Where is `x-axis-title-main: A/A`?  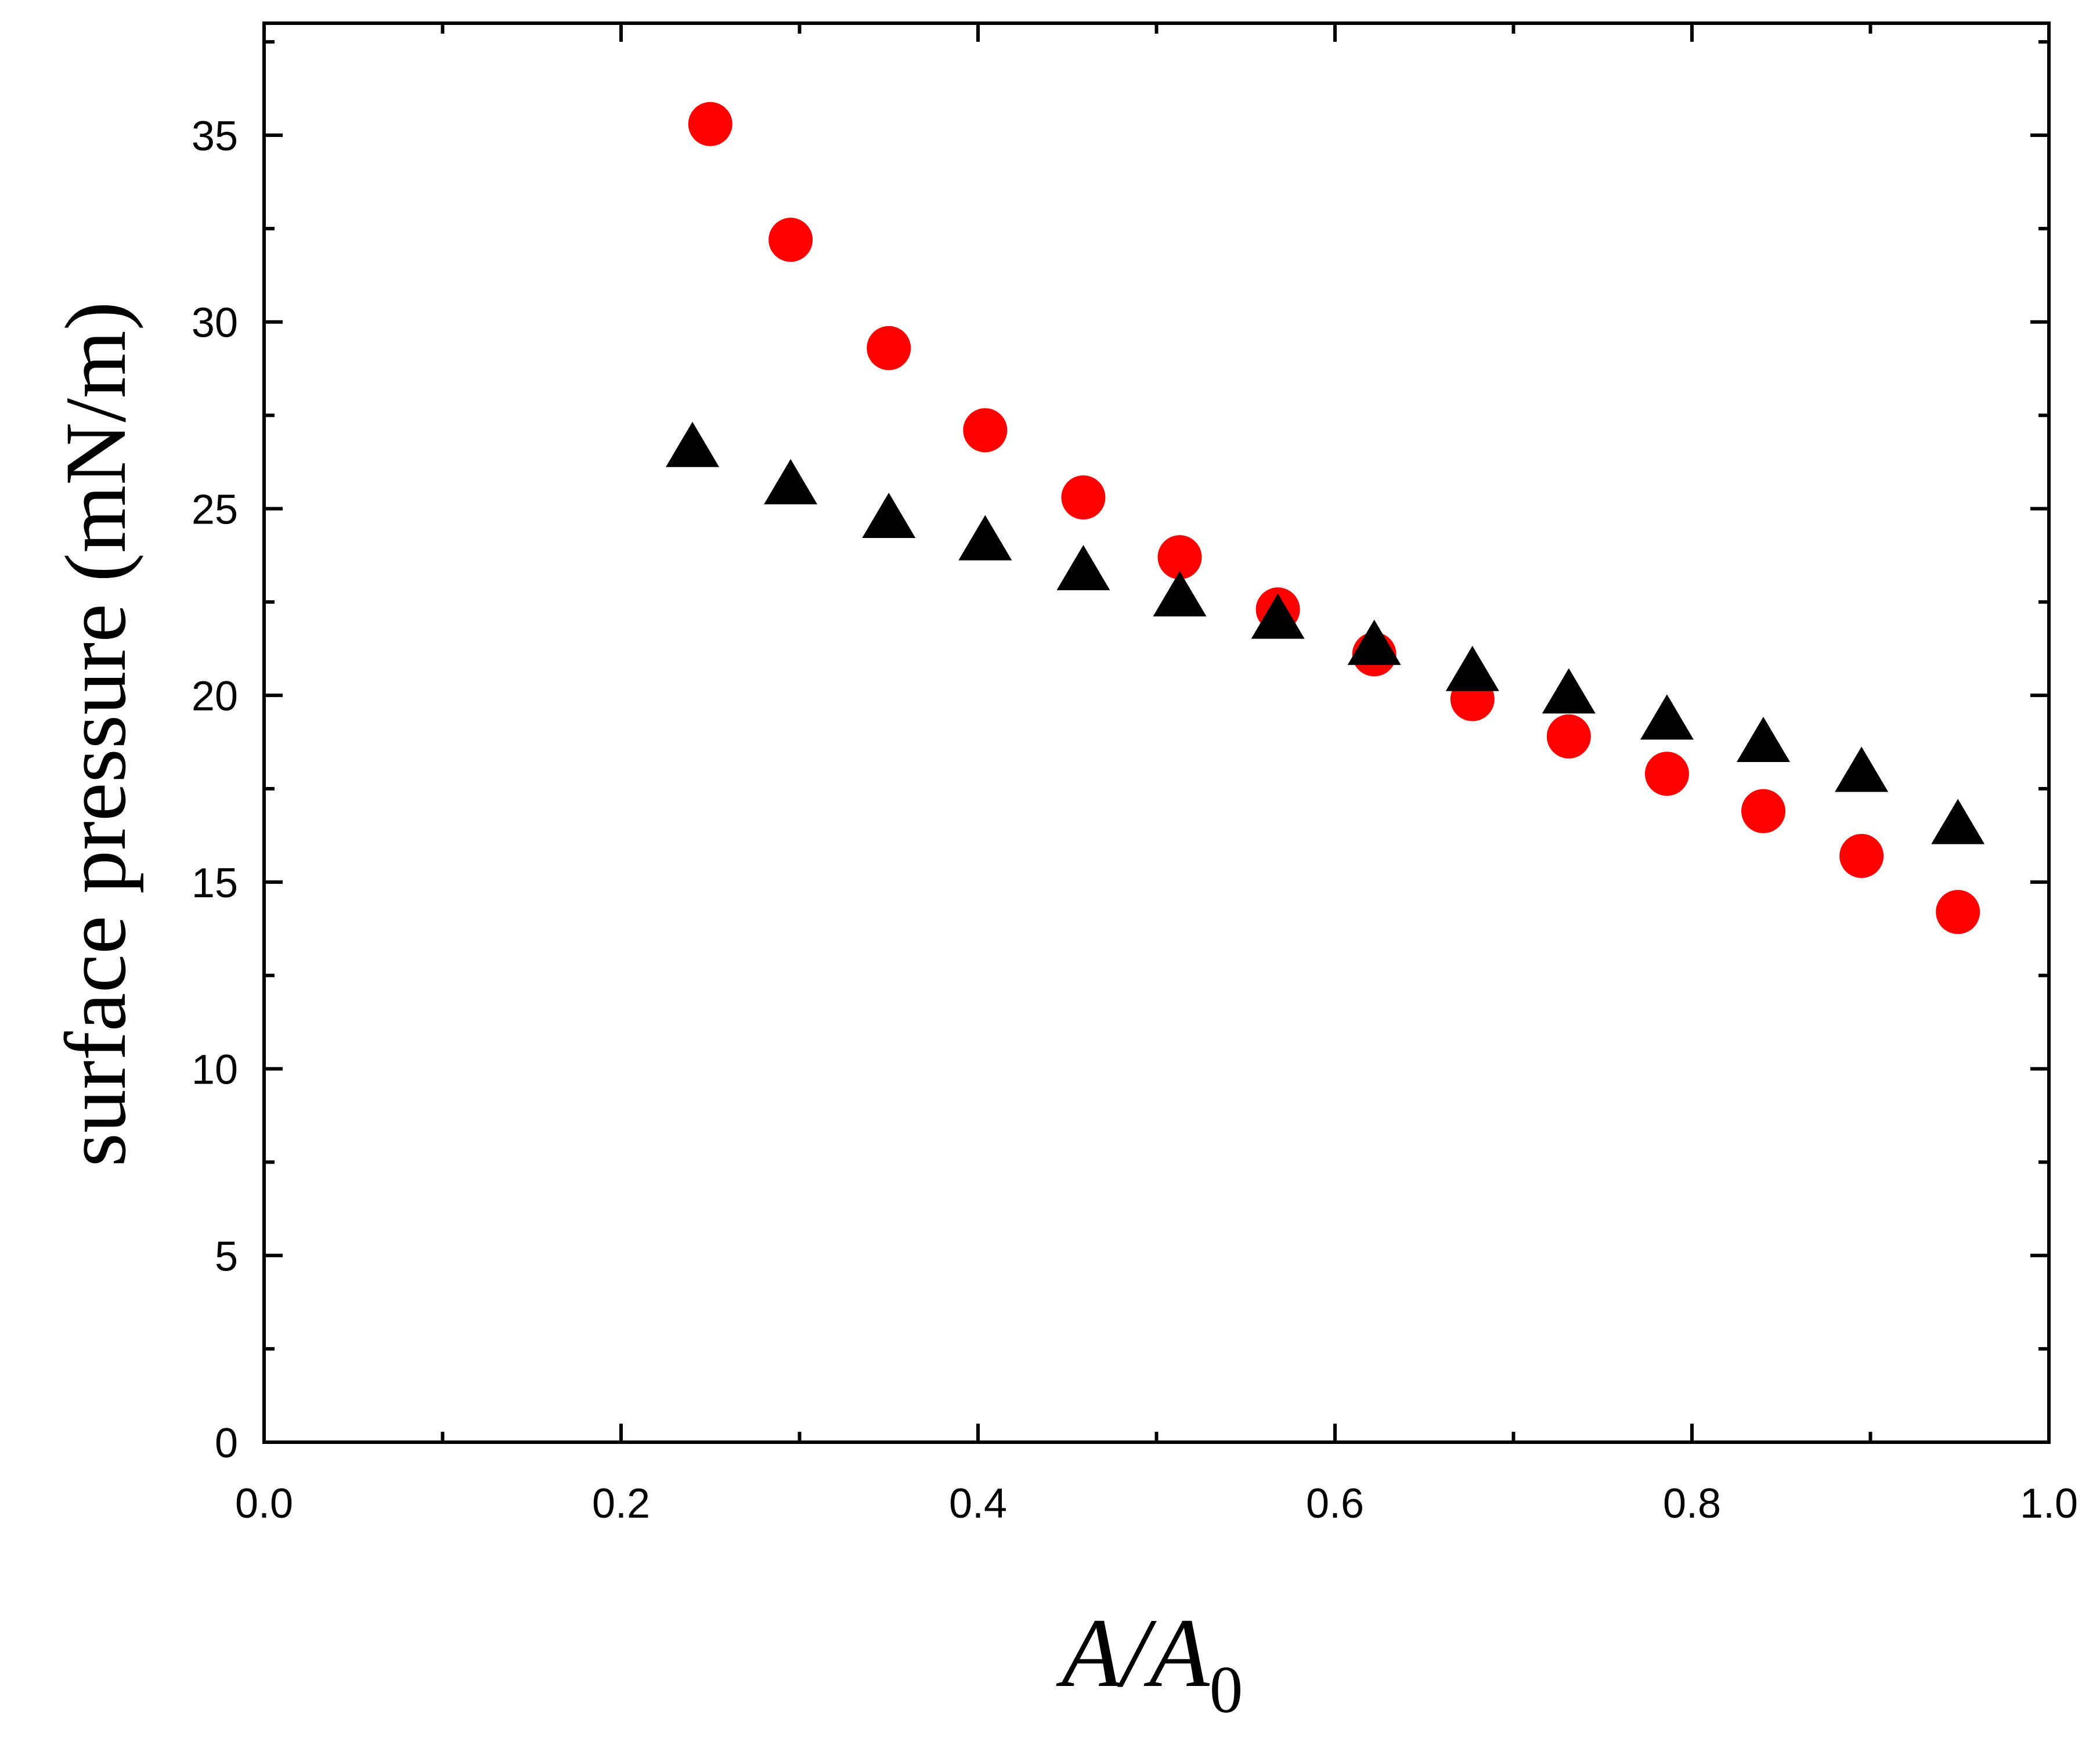 x-axis-title-main: A/A is located at coordinates (1133, 1652).